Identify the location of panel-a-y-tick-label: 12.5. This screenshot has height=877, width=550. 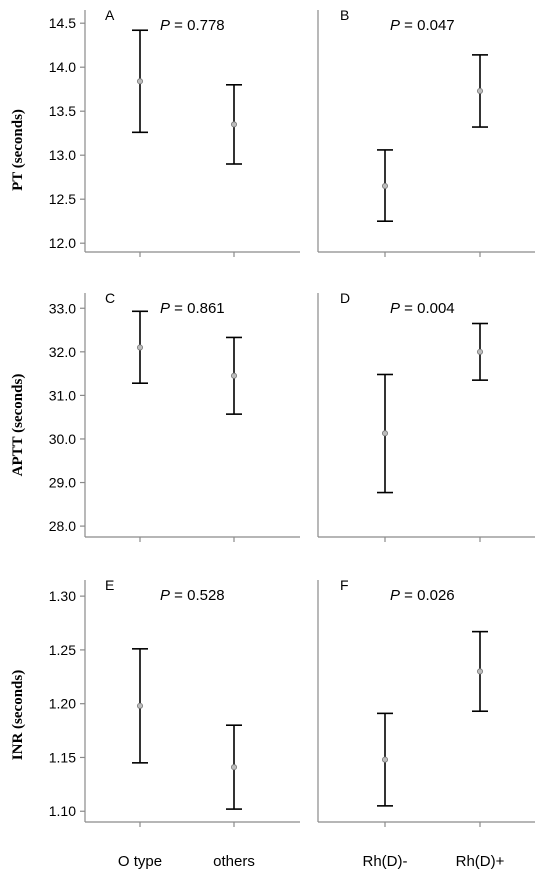
(62, 199).